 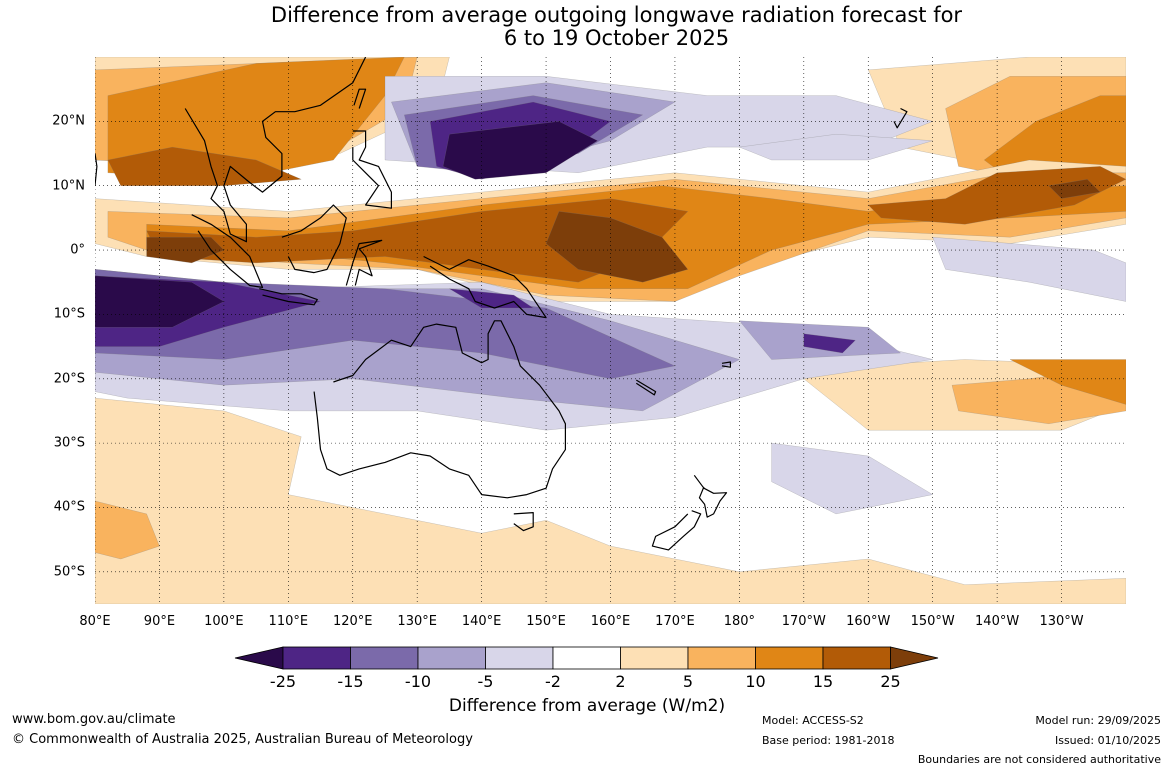 What do you see at coordinates (259, 658) in the screenshot?
I see `colorbar-extend-low` at bounding box center [259, 658].